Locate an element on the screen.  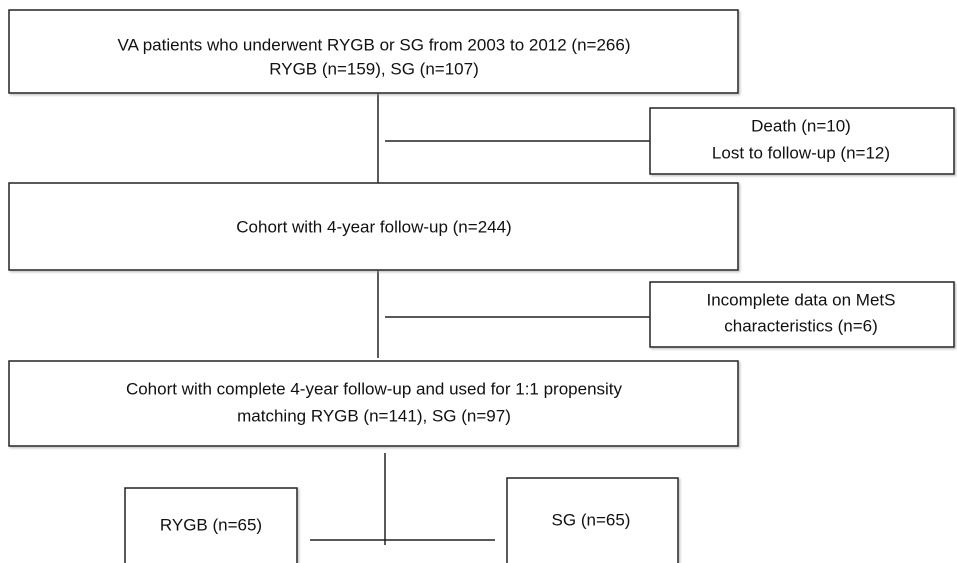
box-text: Death (n=10) is located at coordinates (801, 125).